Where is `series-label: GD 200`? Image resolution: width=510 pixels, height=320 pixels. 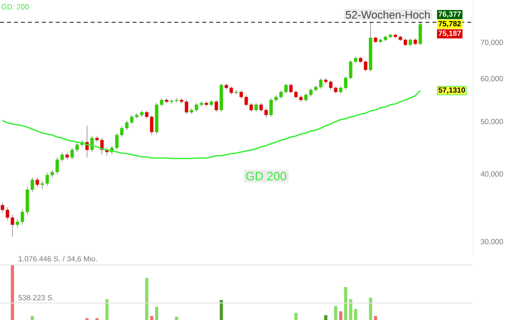 series-label: GD 200 is located at coordinates (266, 176).